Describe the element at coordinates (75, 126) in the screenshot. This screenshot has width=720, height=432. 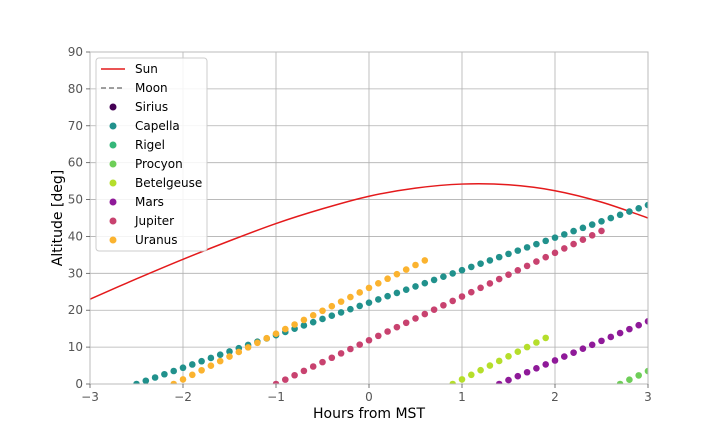
I see `y-tick-label: 70` at that location.